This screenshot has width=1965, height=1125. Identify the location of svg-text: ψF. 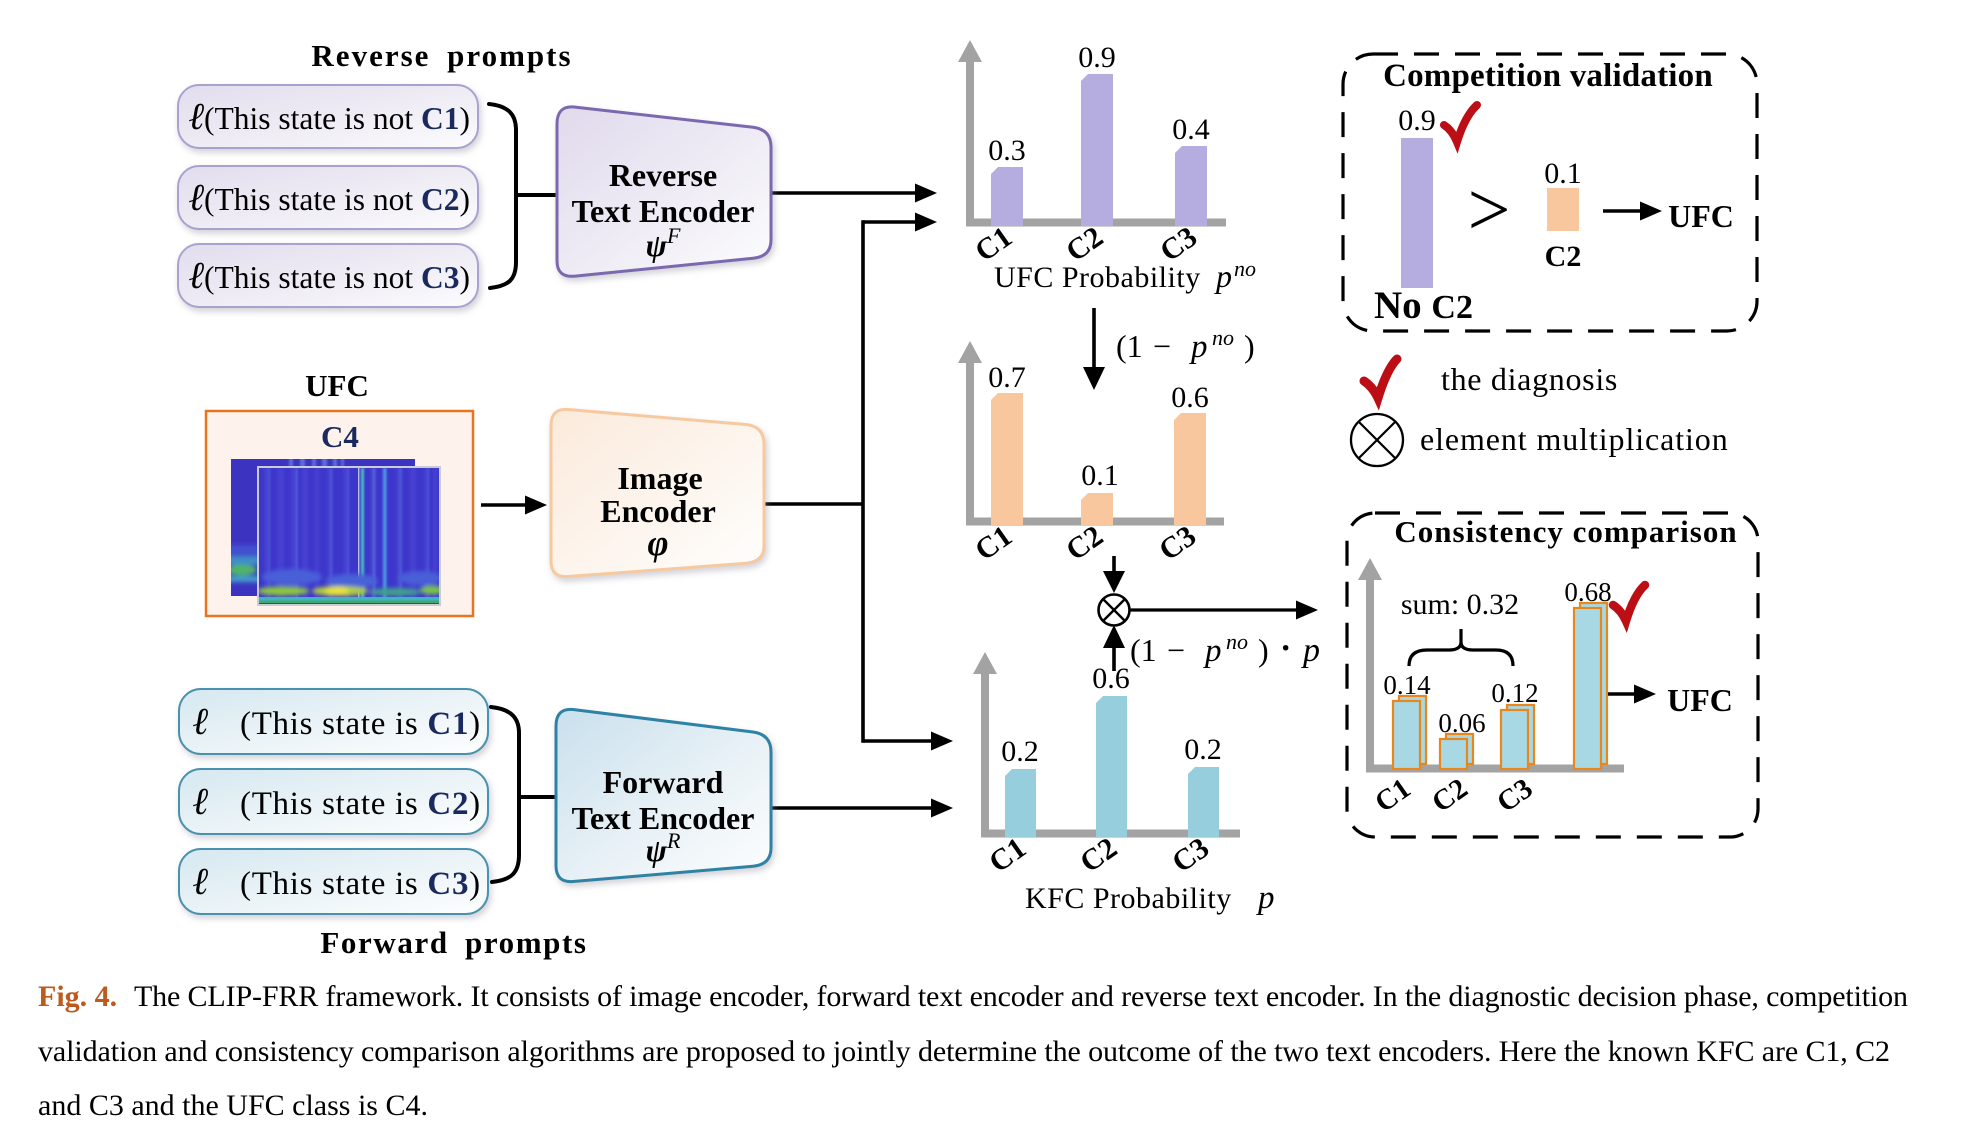
(663, 243).